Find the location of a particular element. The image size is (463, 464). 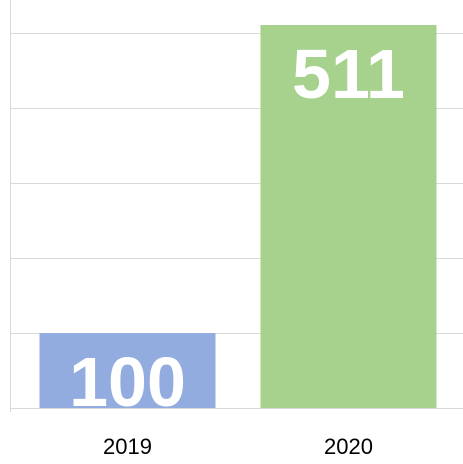

x-tick-label-2019: 2019 is located at coordinates (127, 446).